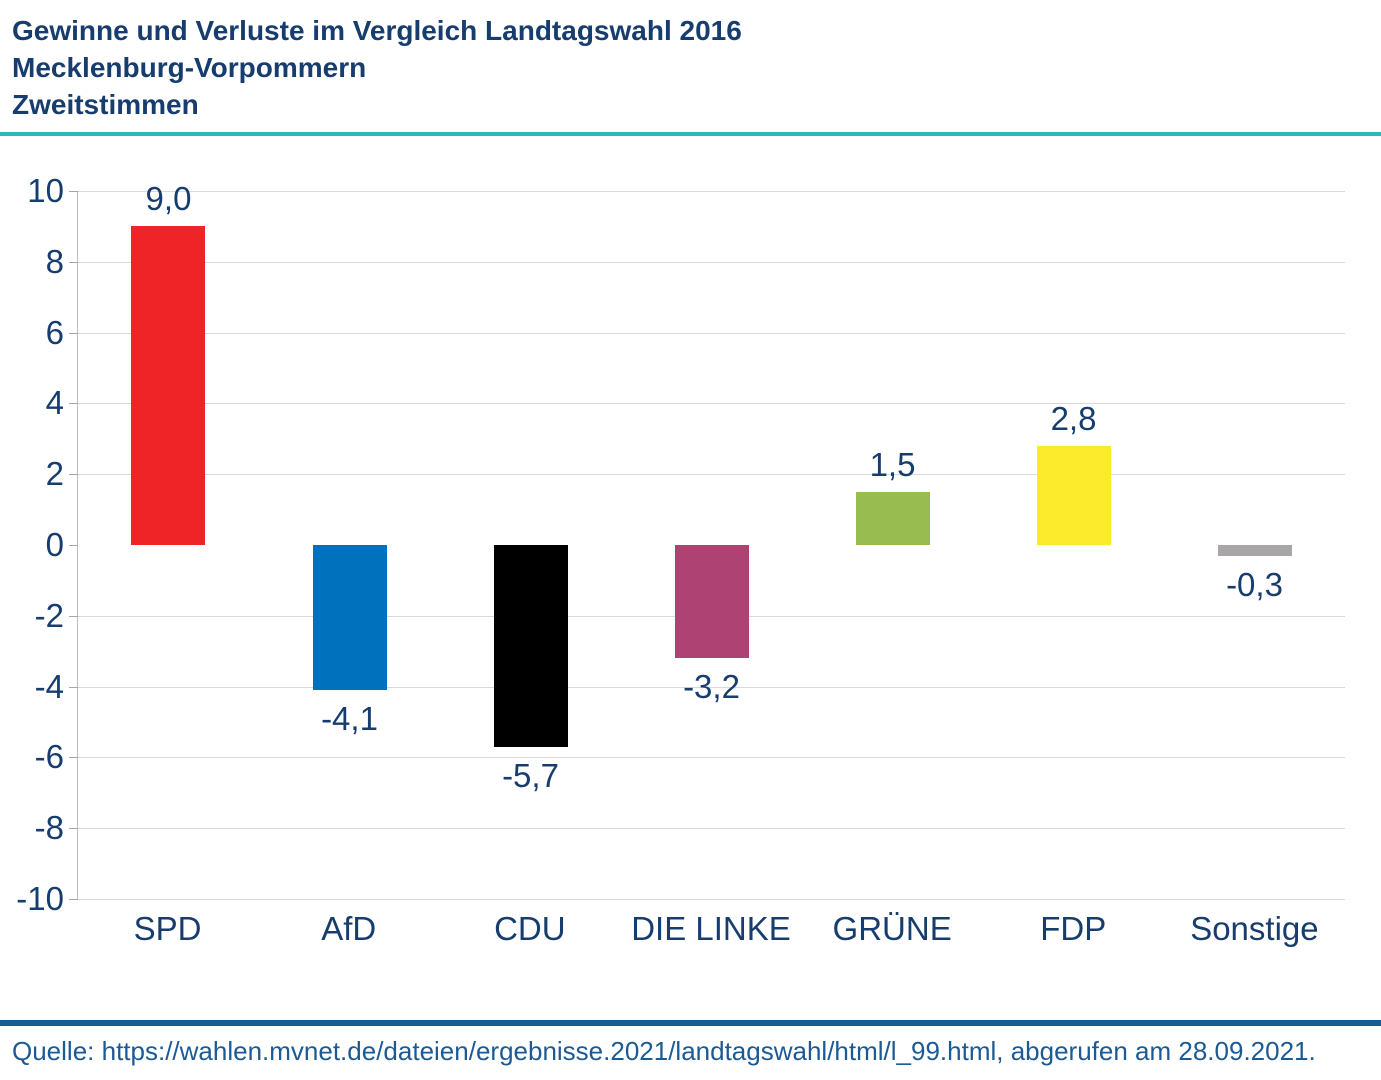  What do you see at coordinates (711, 758) in the screenshot?
I see `gridline--6` at bounding box center [711, 758].